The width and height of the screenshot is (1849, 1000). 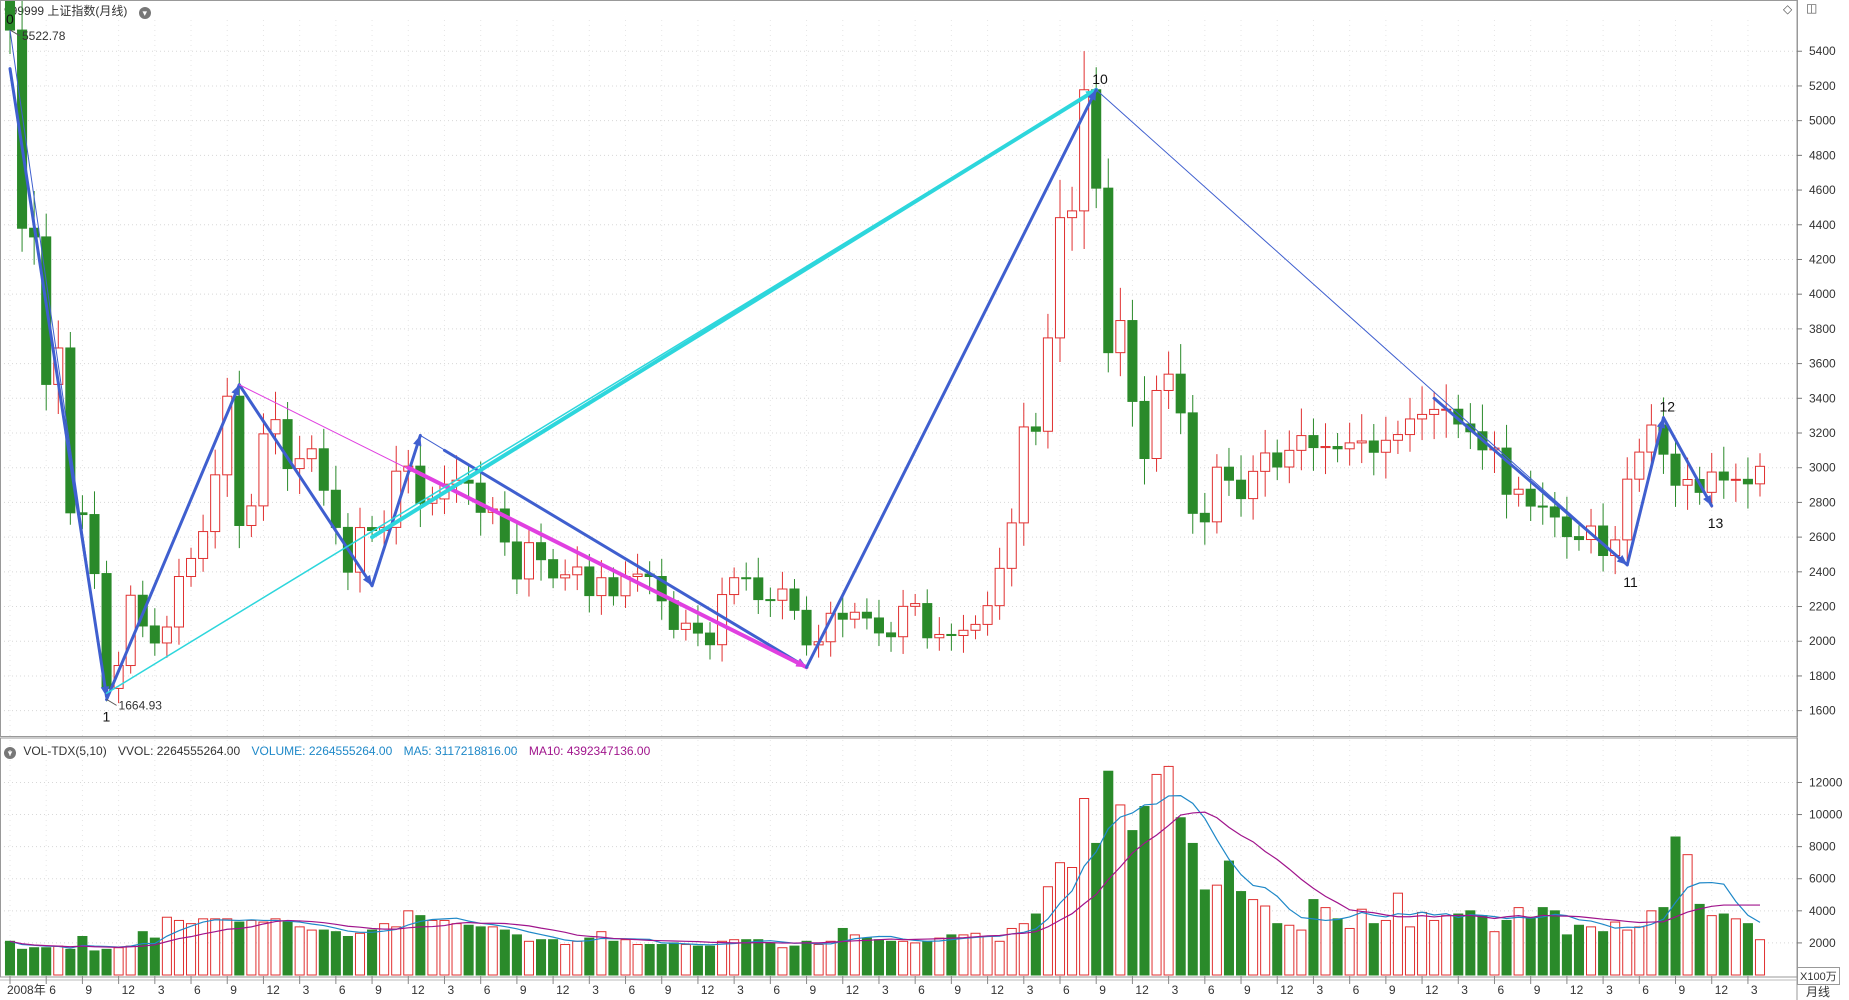 I want to click on diamond-icon: ◇, so click(x=1788, y=9).